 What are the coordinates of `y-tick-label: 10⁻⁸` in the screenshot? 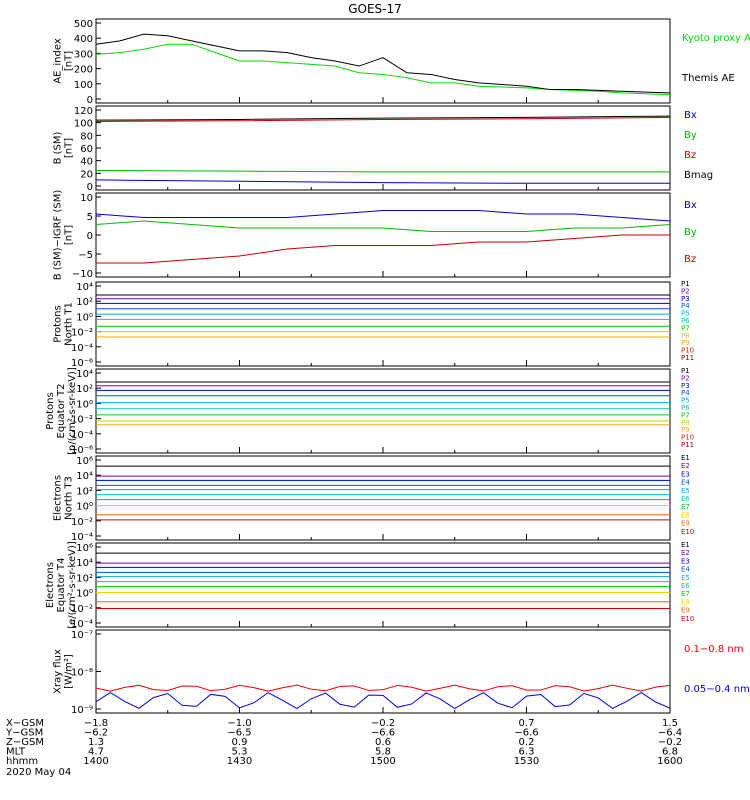 It's located at (82, 673).